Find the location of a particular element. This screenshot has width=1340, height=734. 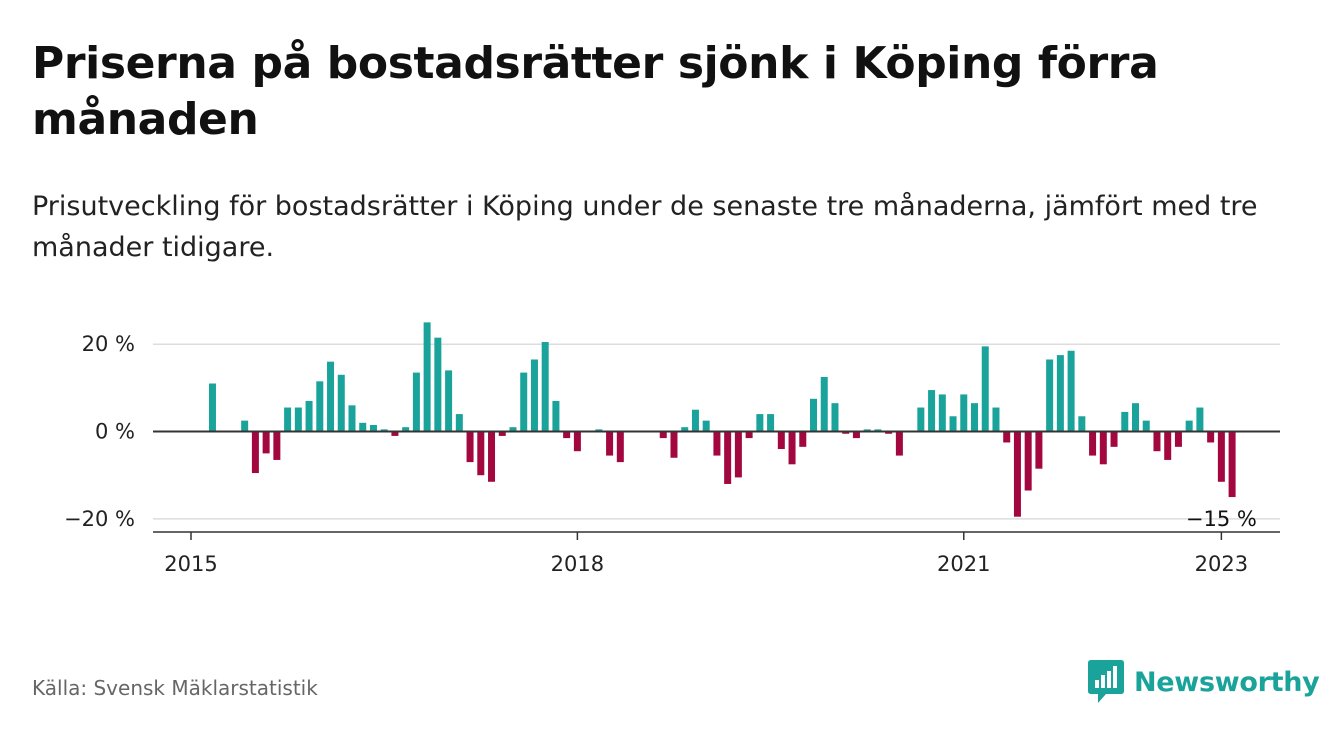

y-tick-label: 0 % is located at coordinates (115, 432).